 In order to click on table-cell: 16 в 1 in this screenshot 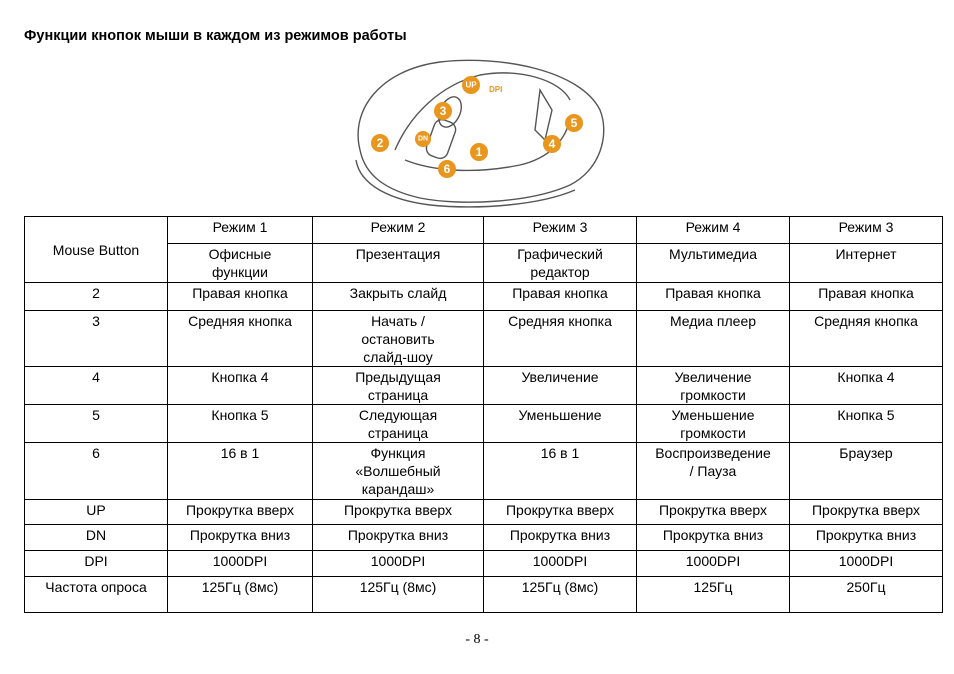, I will do `click(560, 471)`.